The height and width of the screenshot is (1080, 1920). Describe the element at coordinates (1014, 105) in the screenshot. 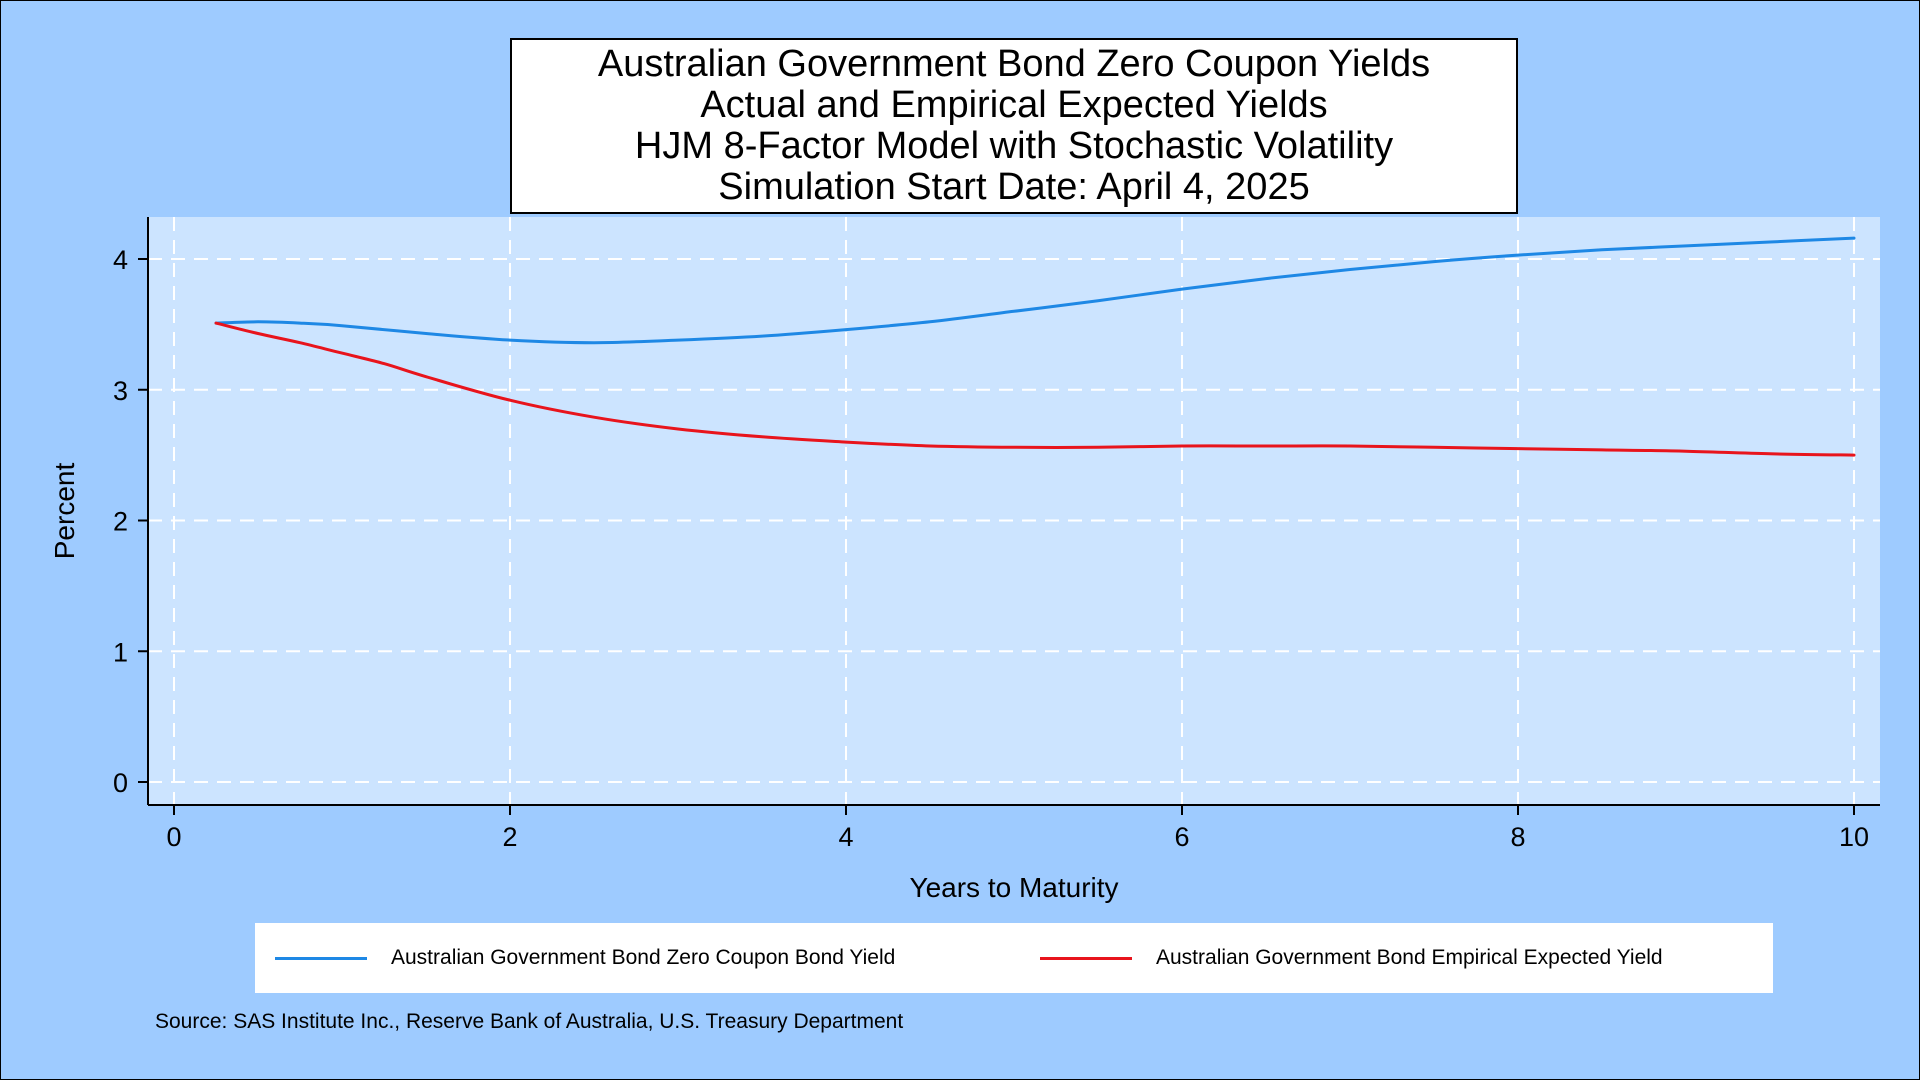

I see `title-line-2: Actual and Empirical Expected Yields` at that location.